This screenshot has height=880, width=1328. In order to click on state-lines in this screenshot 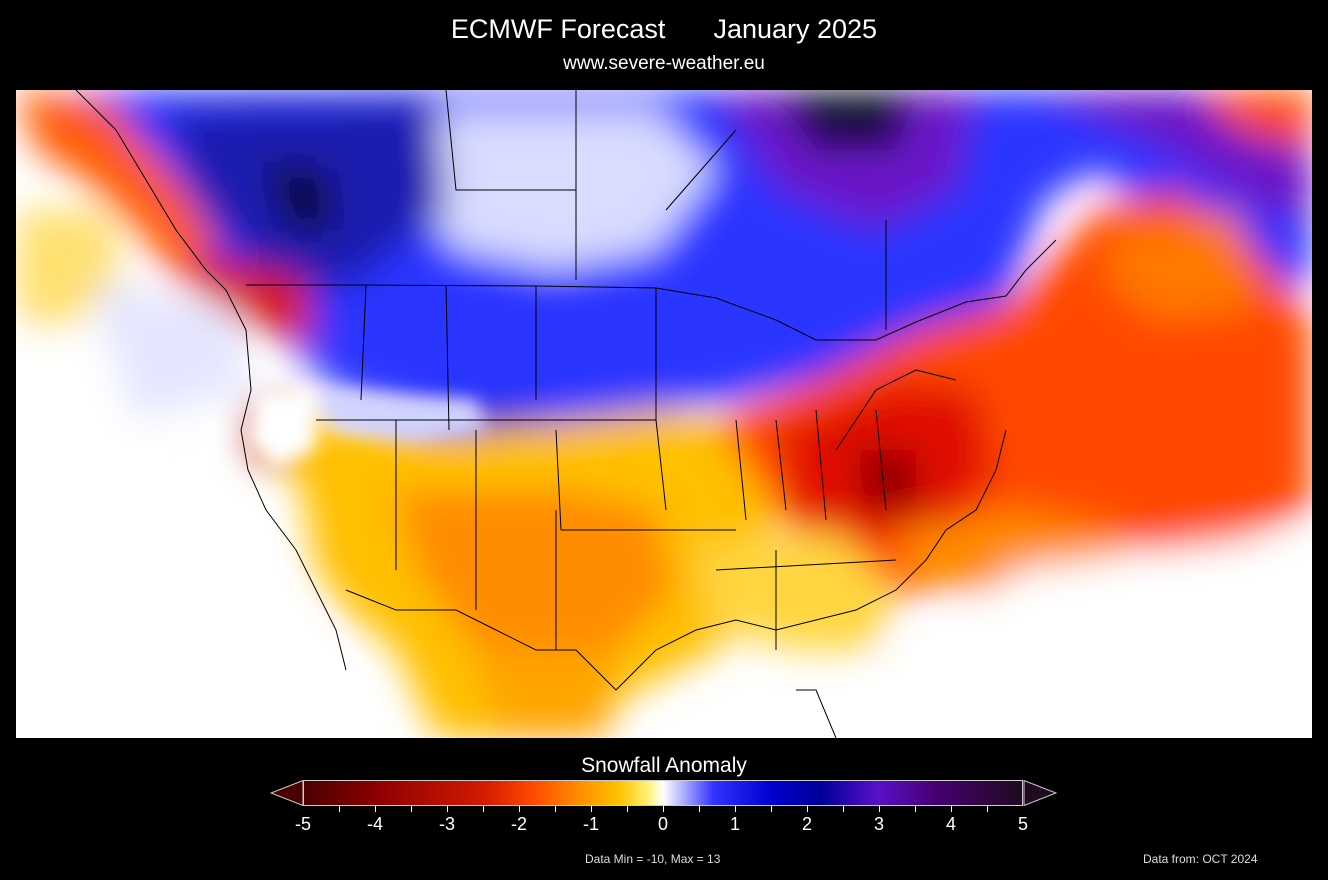, I will do `click(526, 467)`.